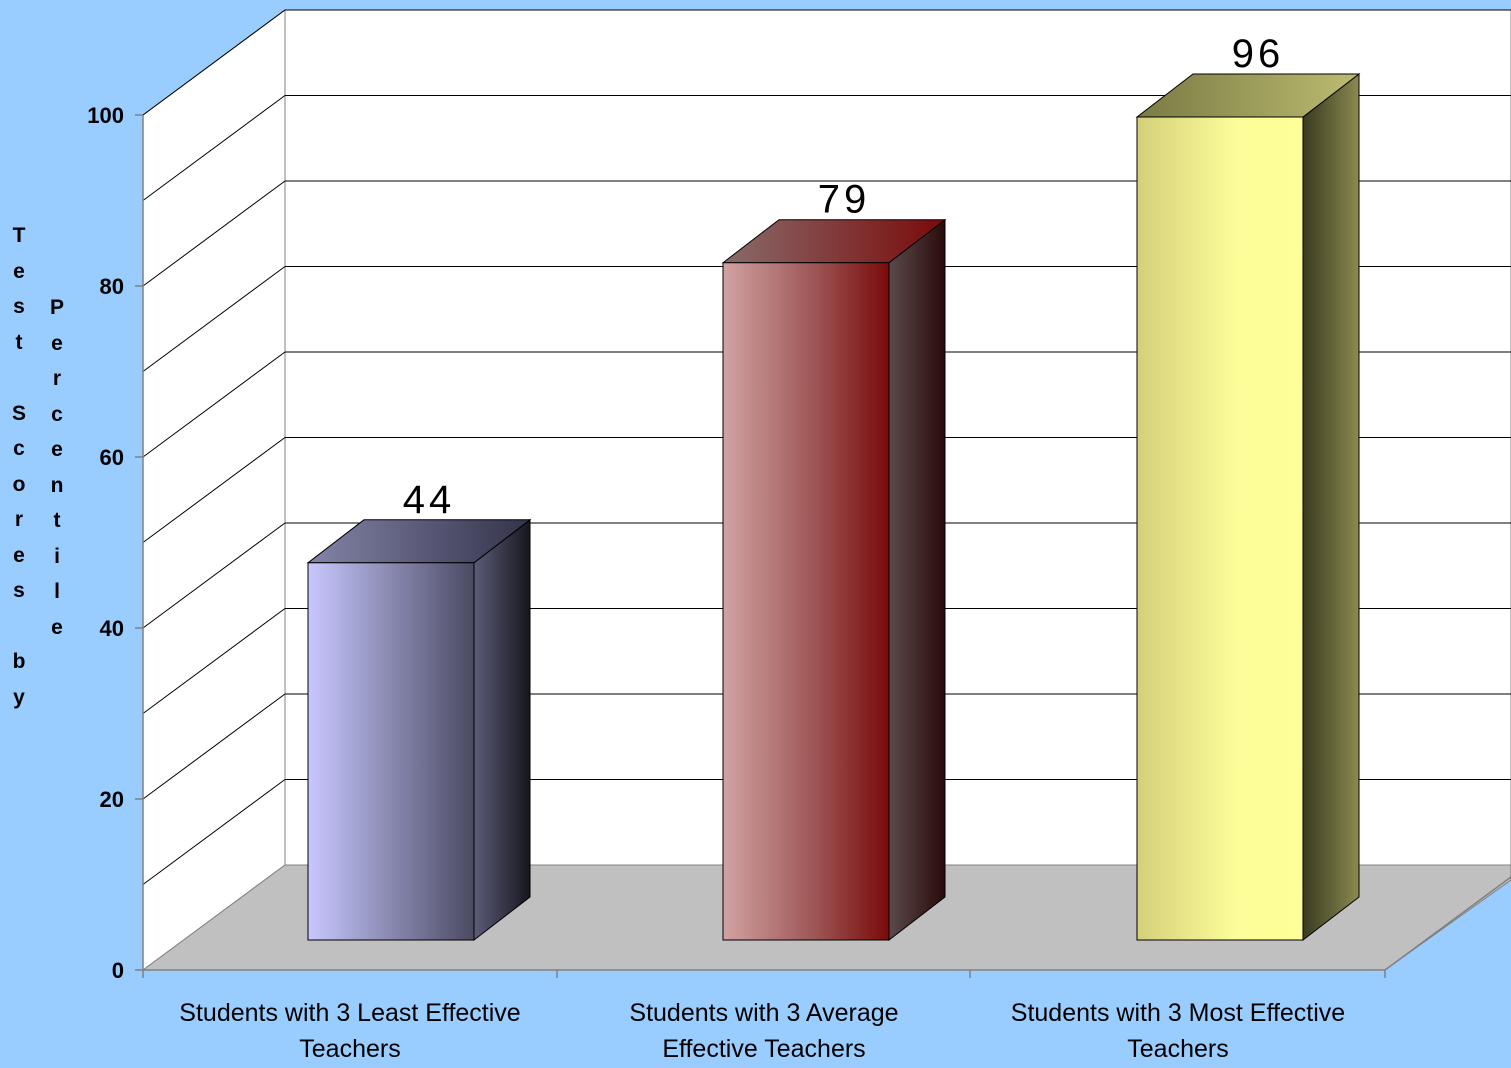 The image size is (1511, 1068). What do you see at coordinates (1447, 923) in the screenshot?
I see `x-axis-depth-line` at bounding box center [1447, 923].